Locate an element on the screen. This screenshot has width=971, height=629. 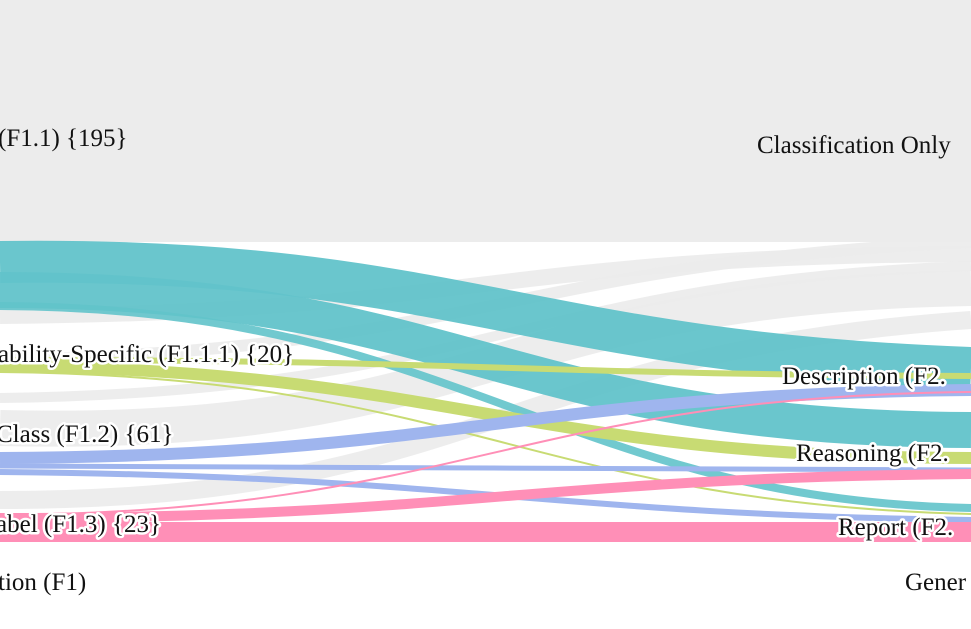
flow-f1-2-to-description is located at coordinates (485, 424).